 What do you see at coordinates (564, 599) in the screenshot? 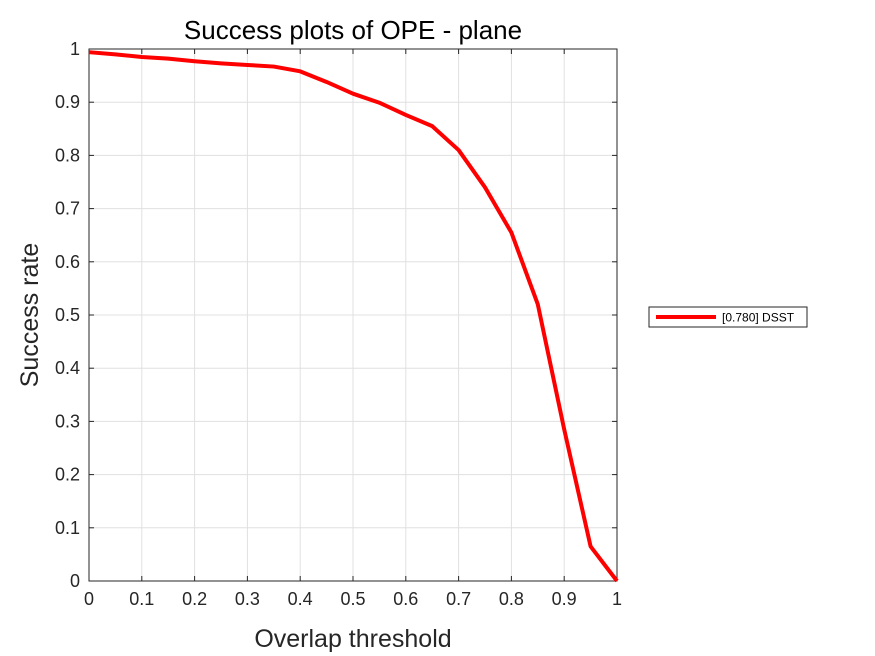
I see `x-tick-label: 0.9` at bounding box center [564, 599].